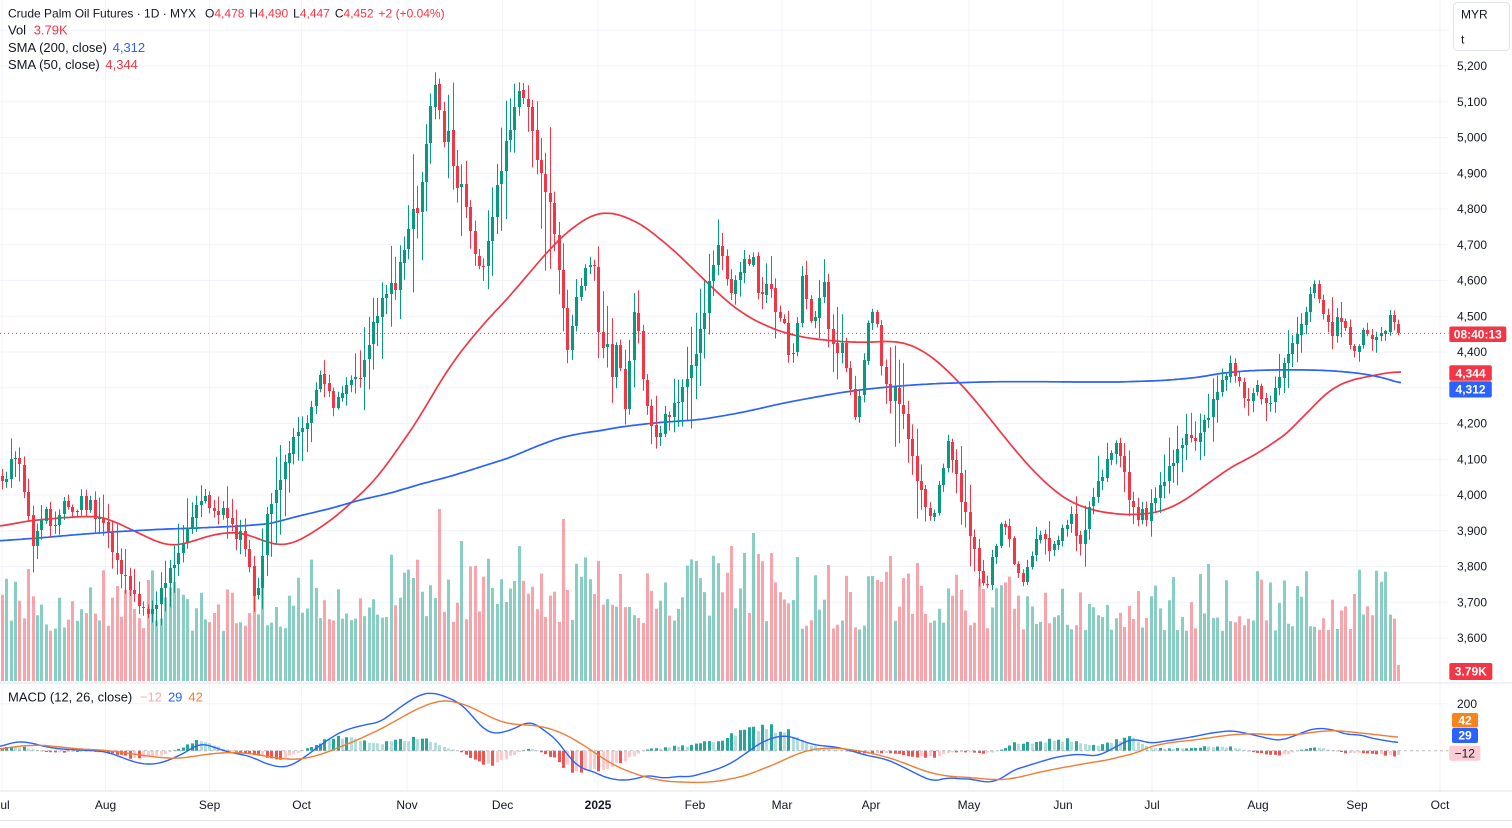 The image size is (1512, 828). I want to click on svg-text: SMA (50, close) 4,344, so click(73, 64).